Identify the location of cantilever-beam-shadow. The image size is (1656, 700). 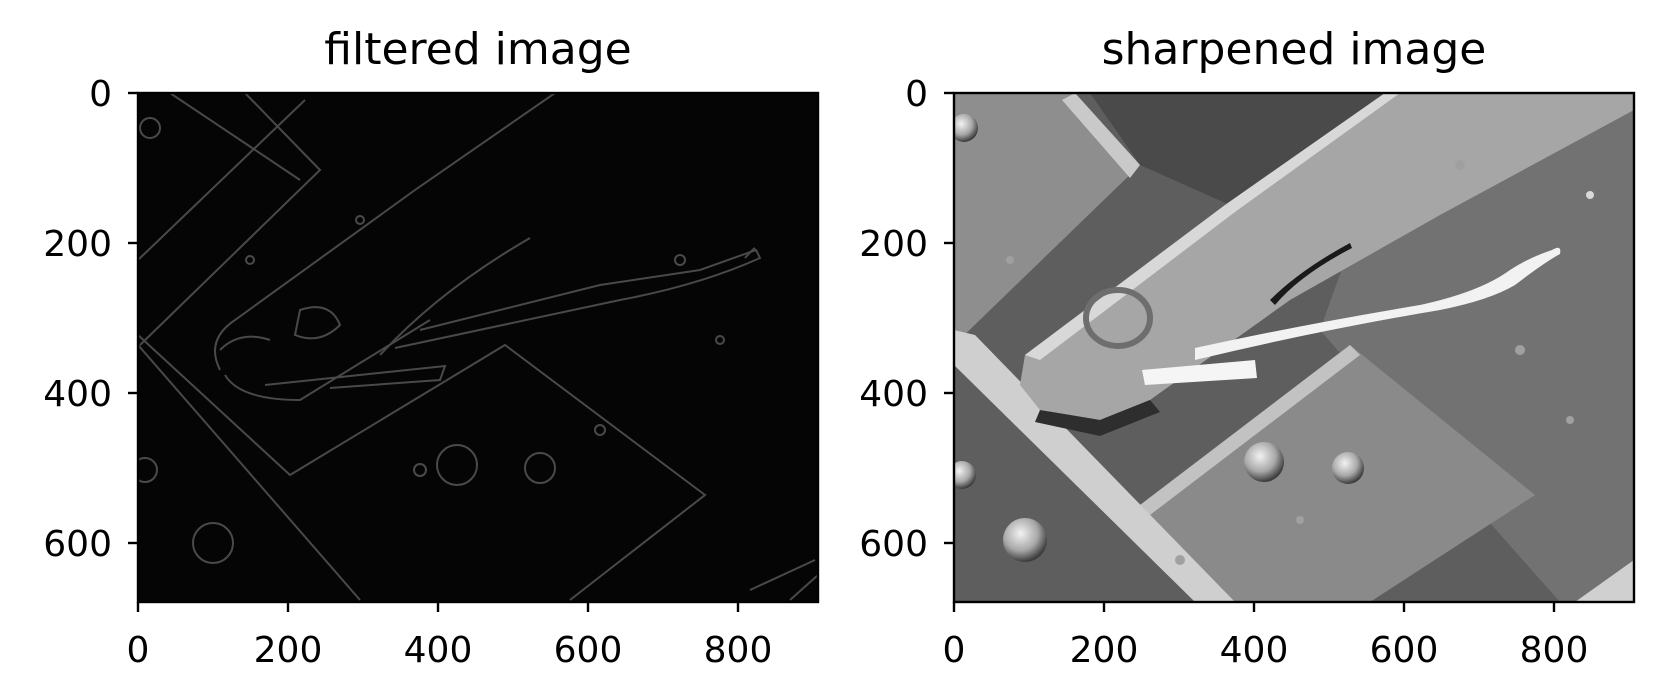
(1097, 418).